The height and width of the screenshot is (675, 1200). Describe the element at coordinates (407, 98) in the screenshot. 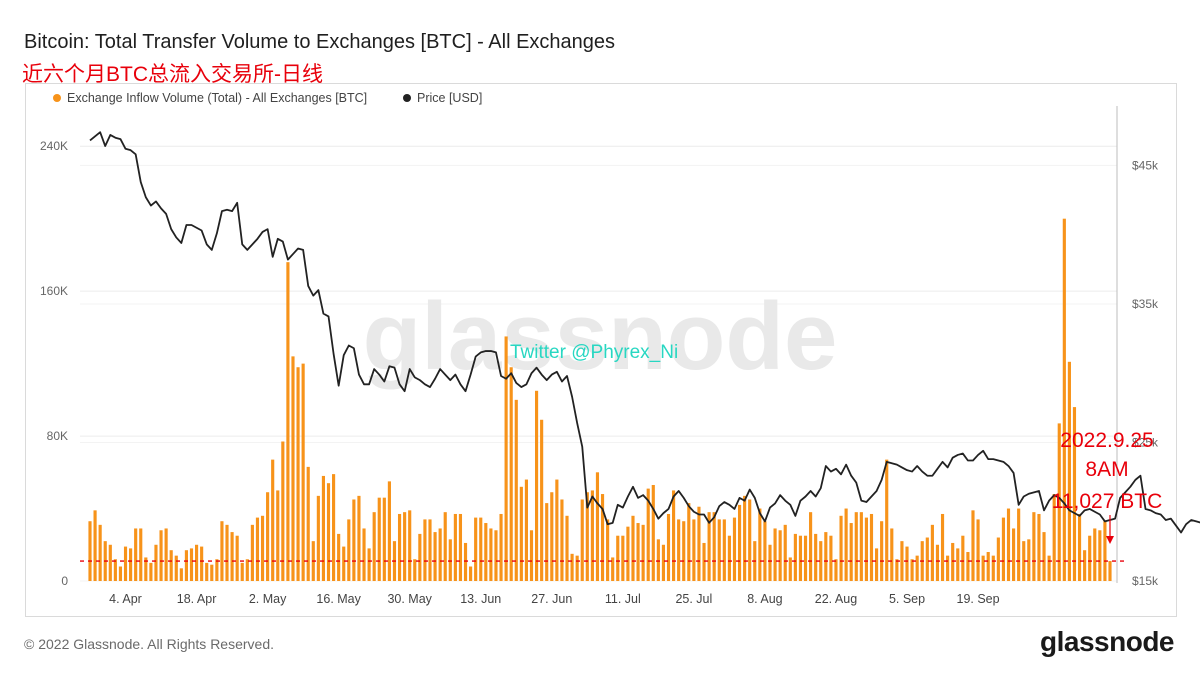

I see `legend-dot-price` at that location.